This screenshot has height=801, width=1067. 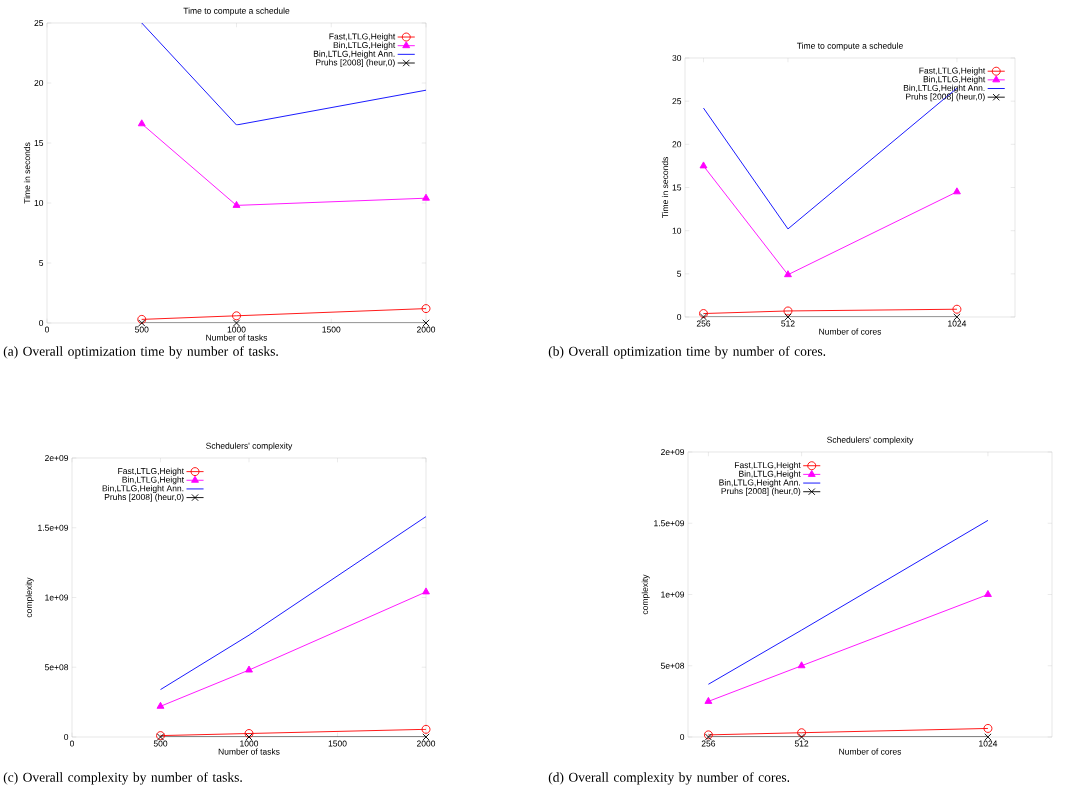 I want to click on y-tick-label: 30, so click(x=677, y=57).